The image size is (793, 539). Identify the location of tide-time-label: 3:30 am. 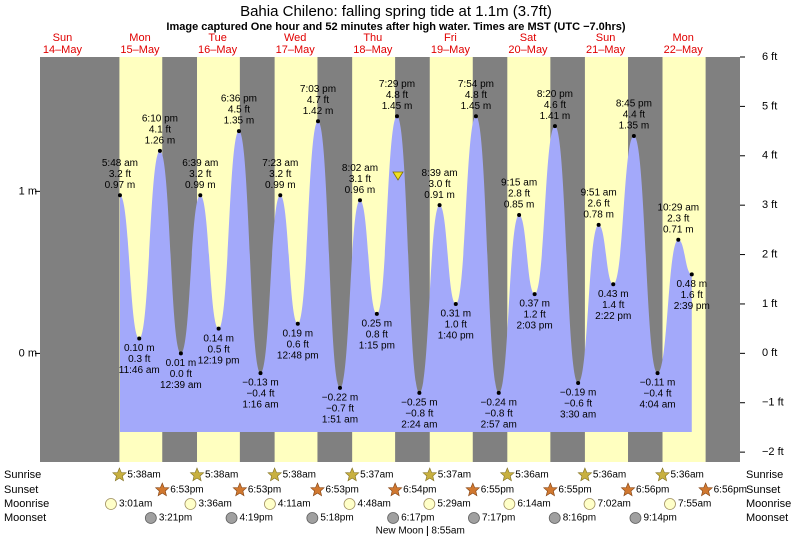
(578, 415).